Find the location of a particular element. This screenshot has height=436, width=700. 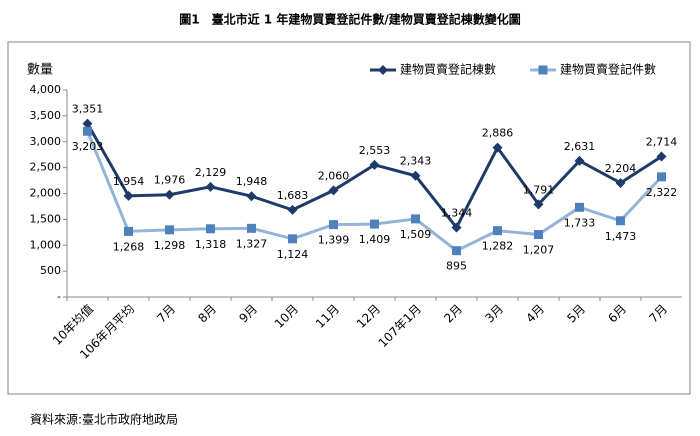

y-tick-label: 2,000 is located at coordinates (46, 193).